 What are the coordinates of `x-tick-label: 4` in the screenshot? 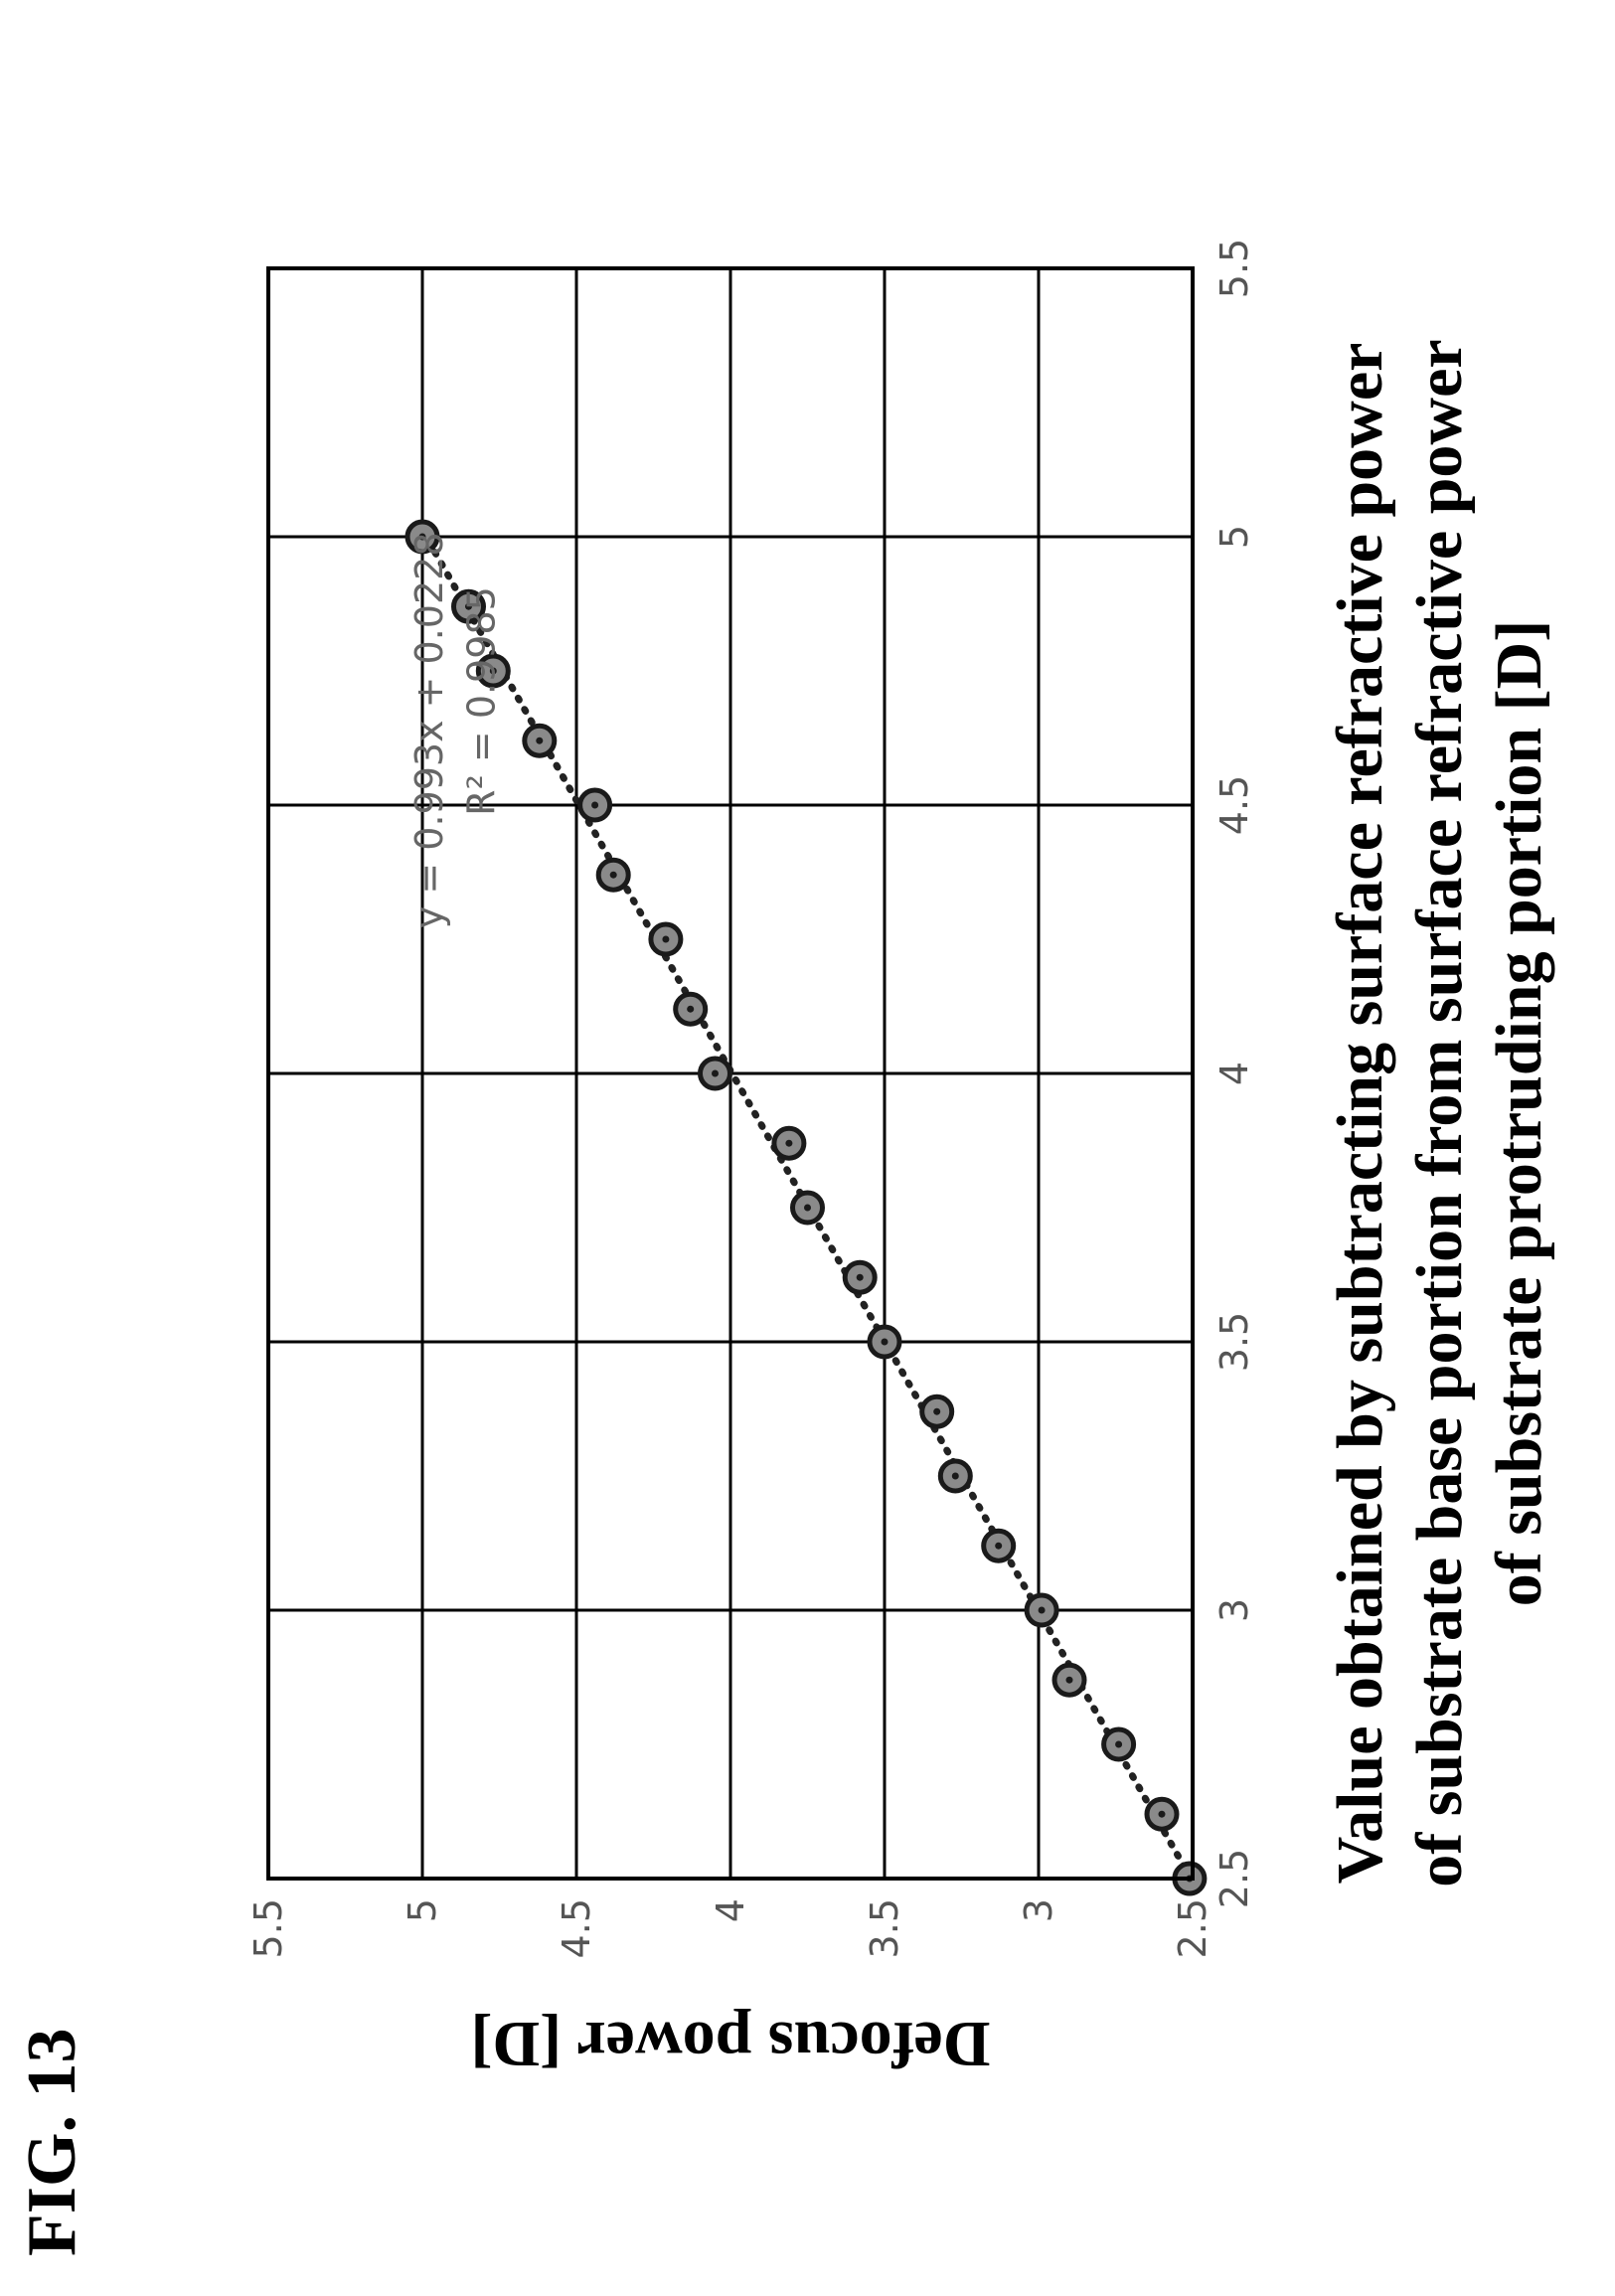 It's located at (1234, 1073).